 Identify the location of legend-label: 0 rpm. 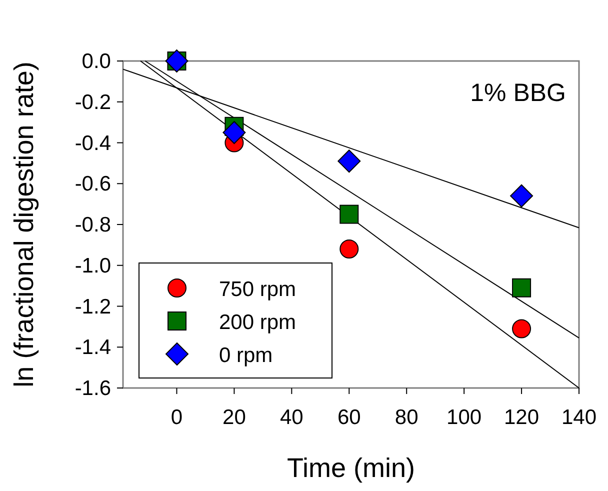
(246, 355).